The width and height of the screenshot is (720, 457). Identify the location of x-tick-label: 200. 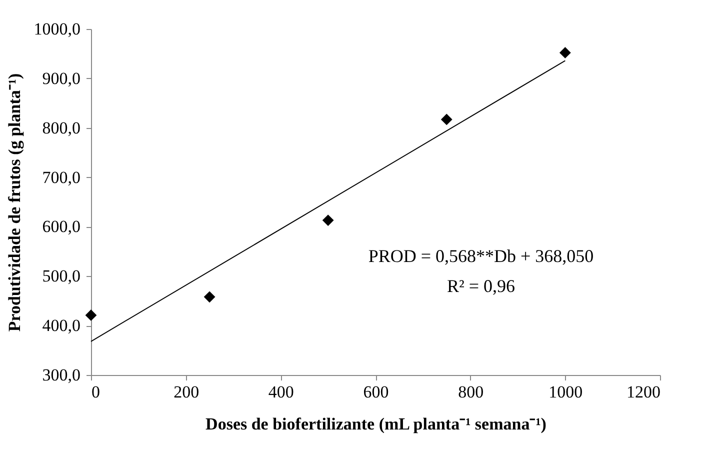
(187, 392).